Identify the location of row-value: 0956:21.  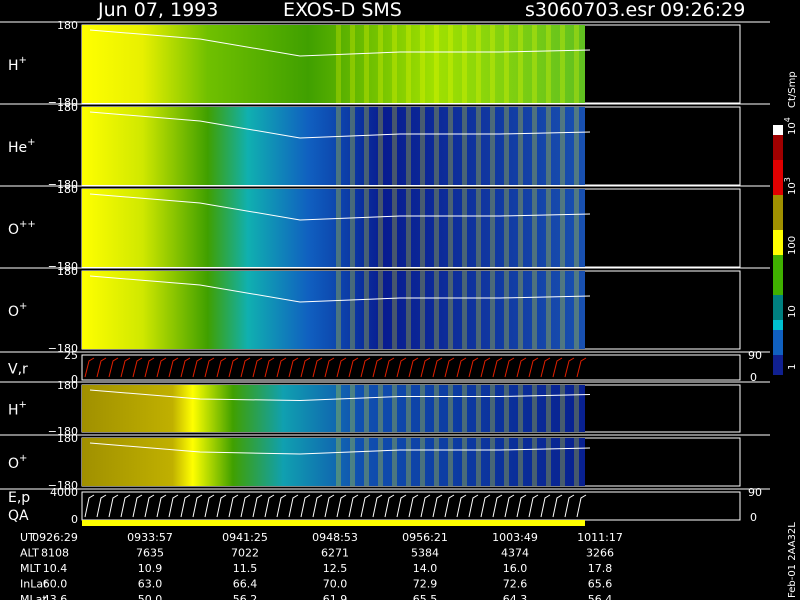
(425, 537).